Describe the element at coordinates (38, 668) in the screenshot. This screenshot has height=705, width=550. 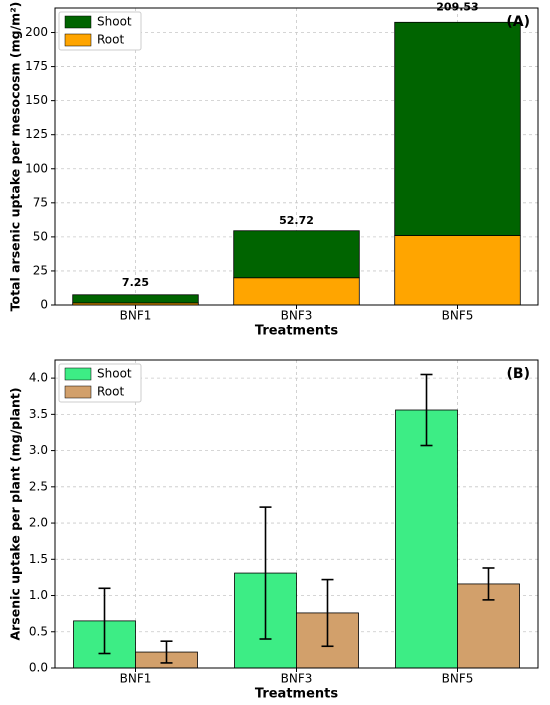
I see `y-tick-label: 0.0` at that location.